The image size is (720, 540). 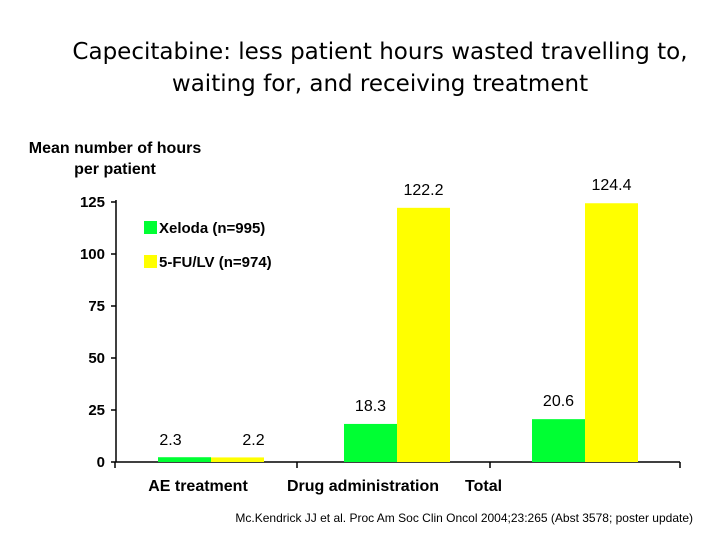 What do you see at coordinates (92, 254) in the screenshot?
I see `y-tick-label-100: 100` at bounding box center [92, 254].